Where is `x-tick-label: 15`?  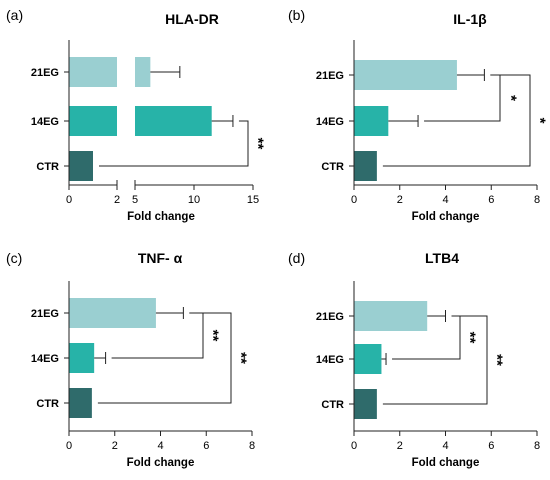 x-tick-label: 15 is located at coordinates (253, 200).